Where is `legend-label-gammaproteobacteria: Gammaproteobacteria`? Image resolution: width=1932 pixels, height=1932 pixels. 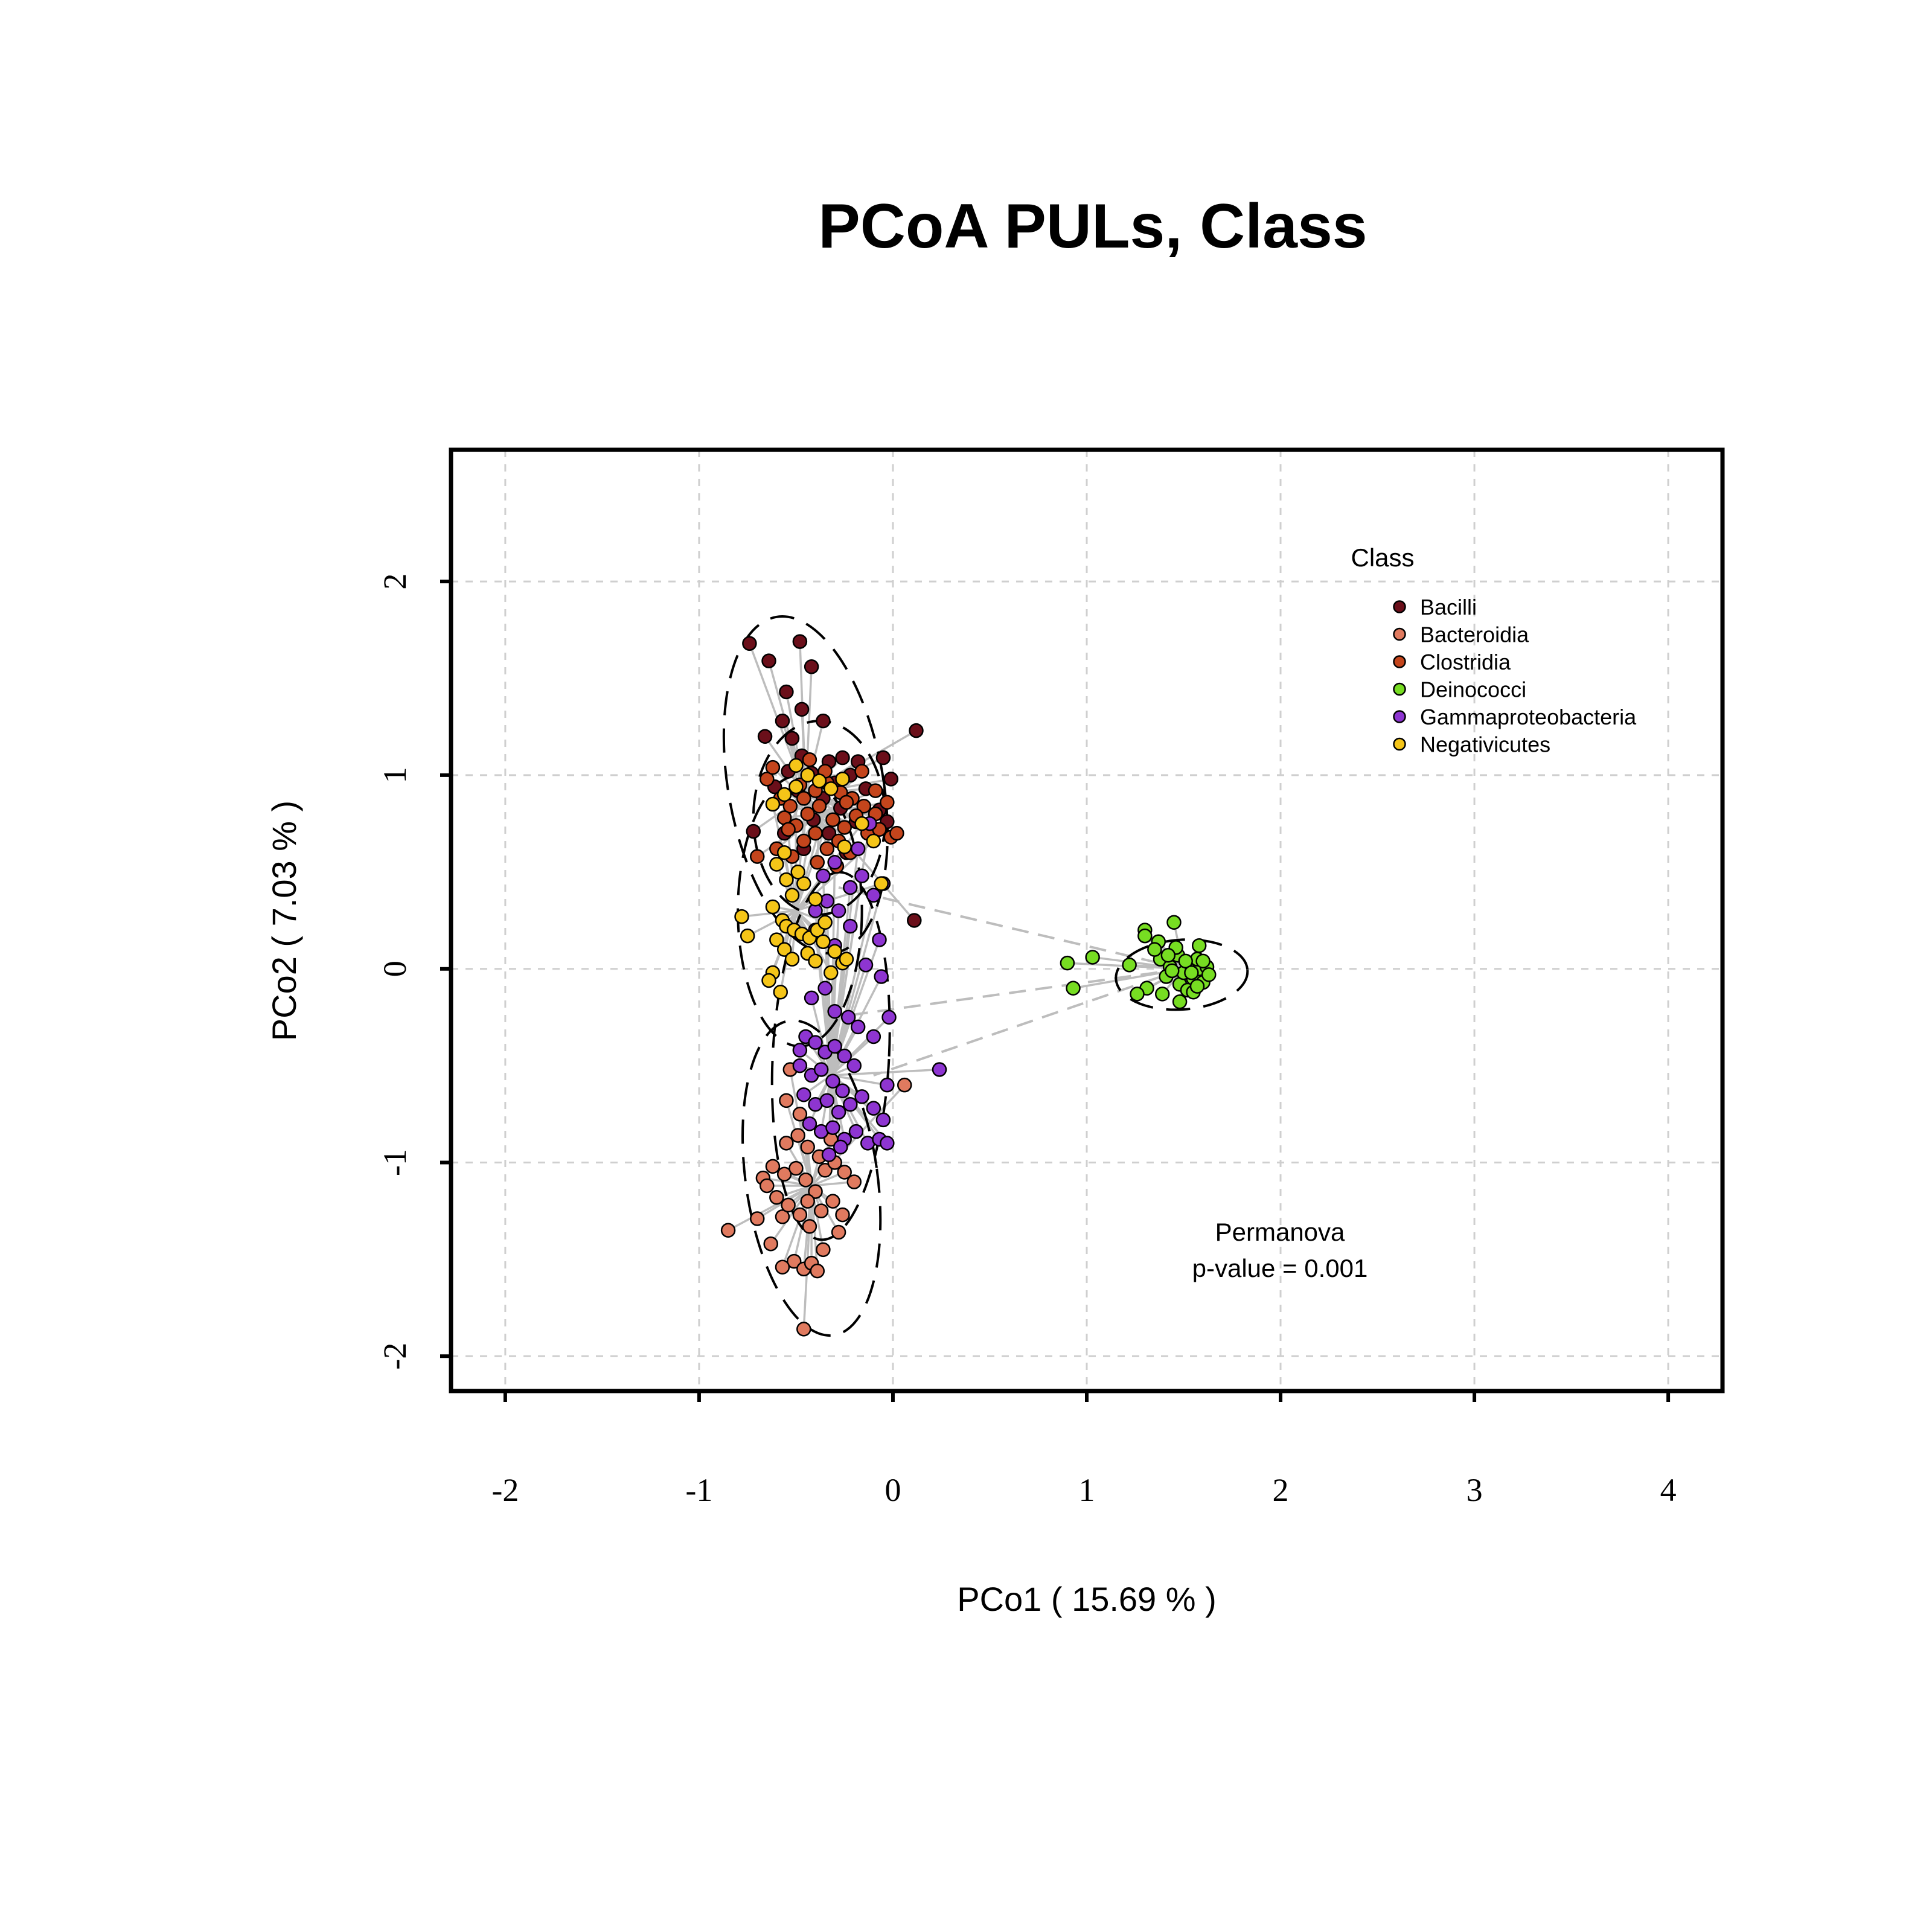
legend-label-gammaproteobacteria: Gammaproteobacteria is located at coordinates (1529, 717).